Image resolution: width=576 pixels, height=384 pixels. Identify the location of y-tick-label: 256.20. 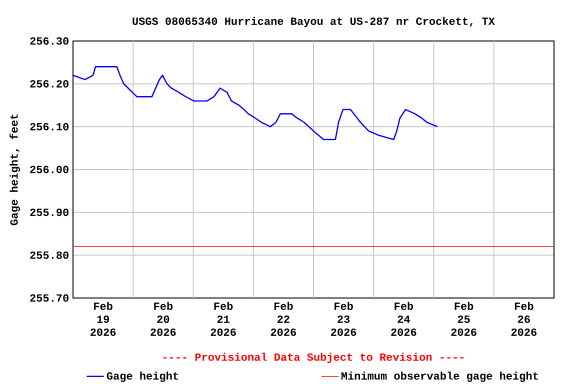
(49, 84).